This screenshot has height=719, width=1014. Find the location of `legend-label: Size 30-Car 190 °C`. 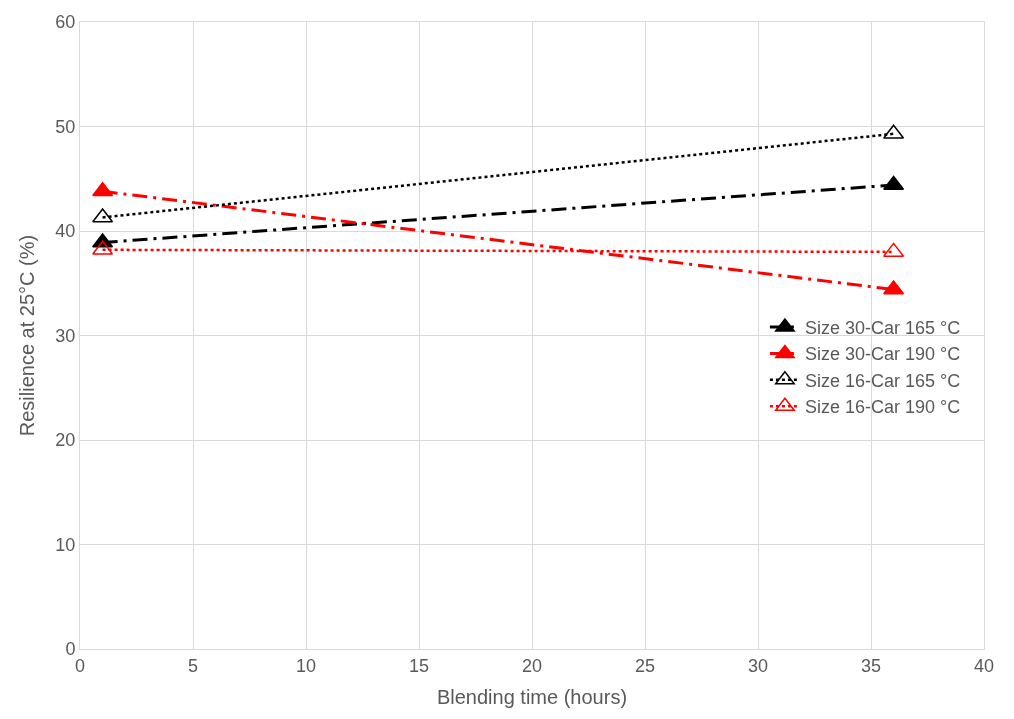

legend-label: Size 30-Car 190 °C is located at coordinates (882, 354).